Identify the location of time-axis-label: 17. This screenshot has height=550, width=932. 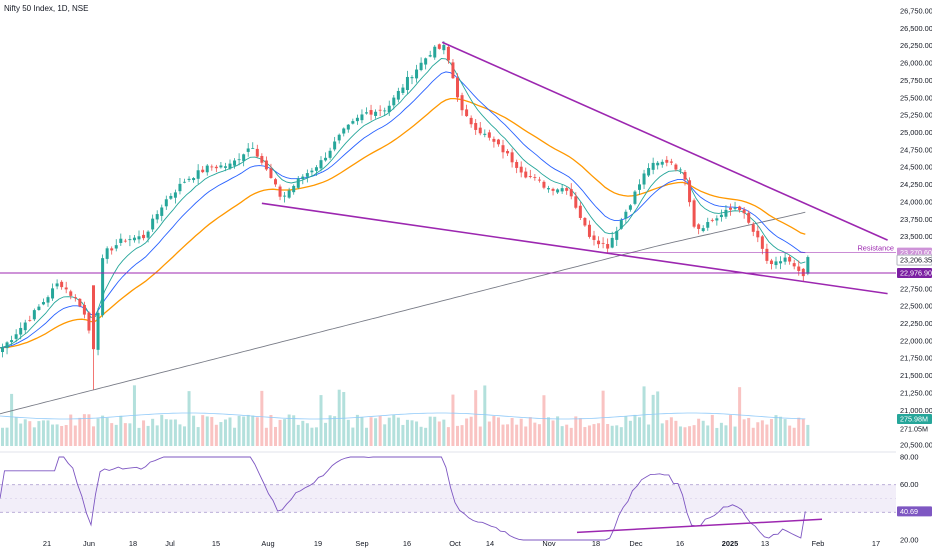
(876, 543).